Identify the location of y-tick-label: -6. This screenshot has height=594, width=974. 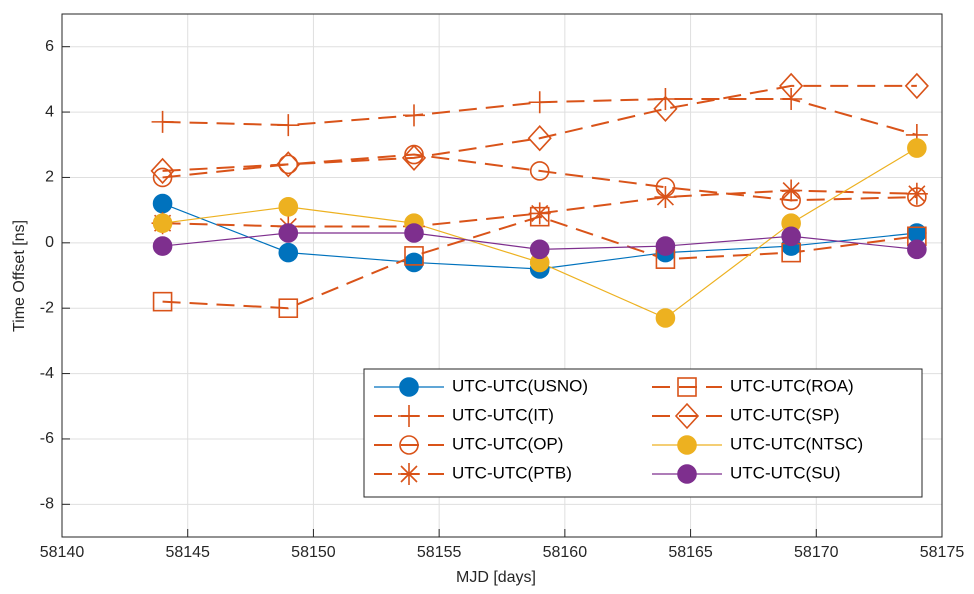
(47, 438).